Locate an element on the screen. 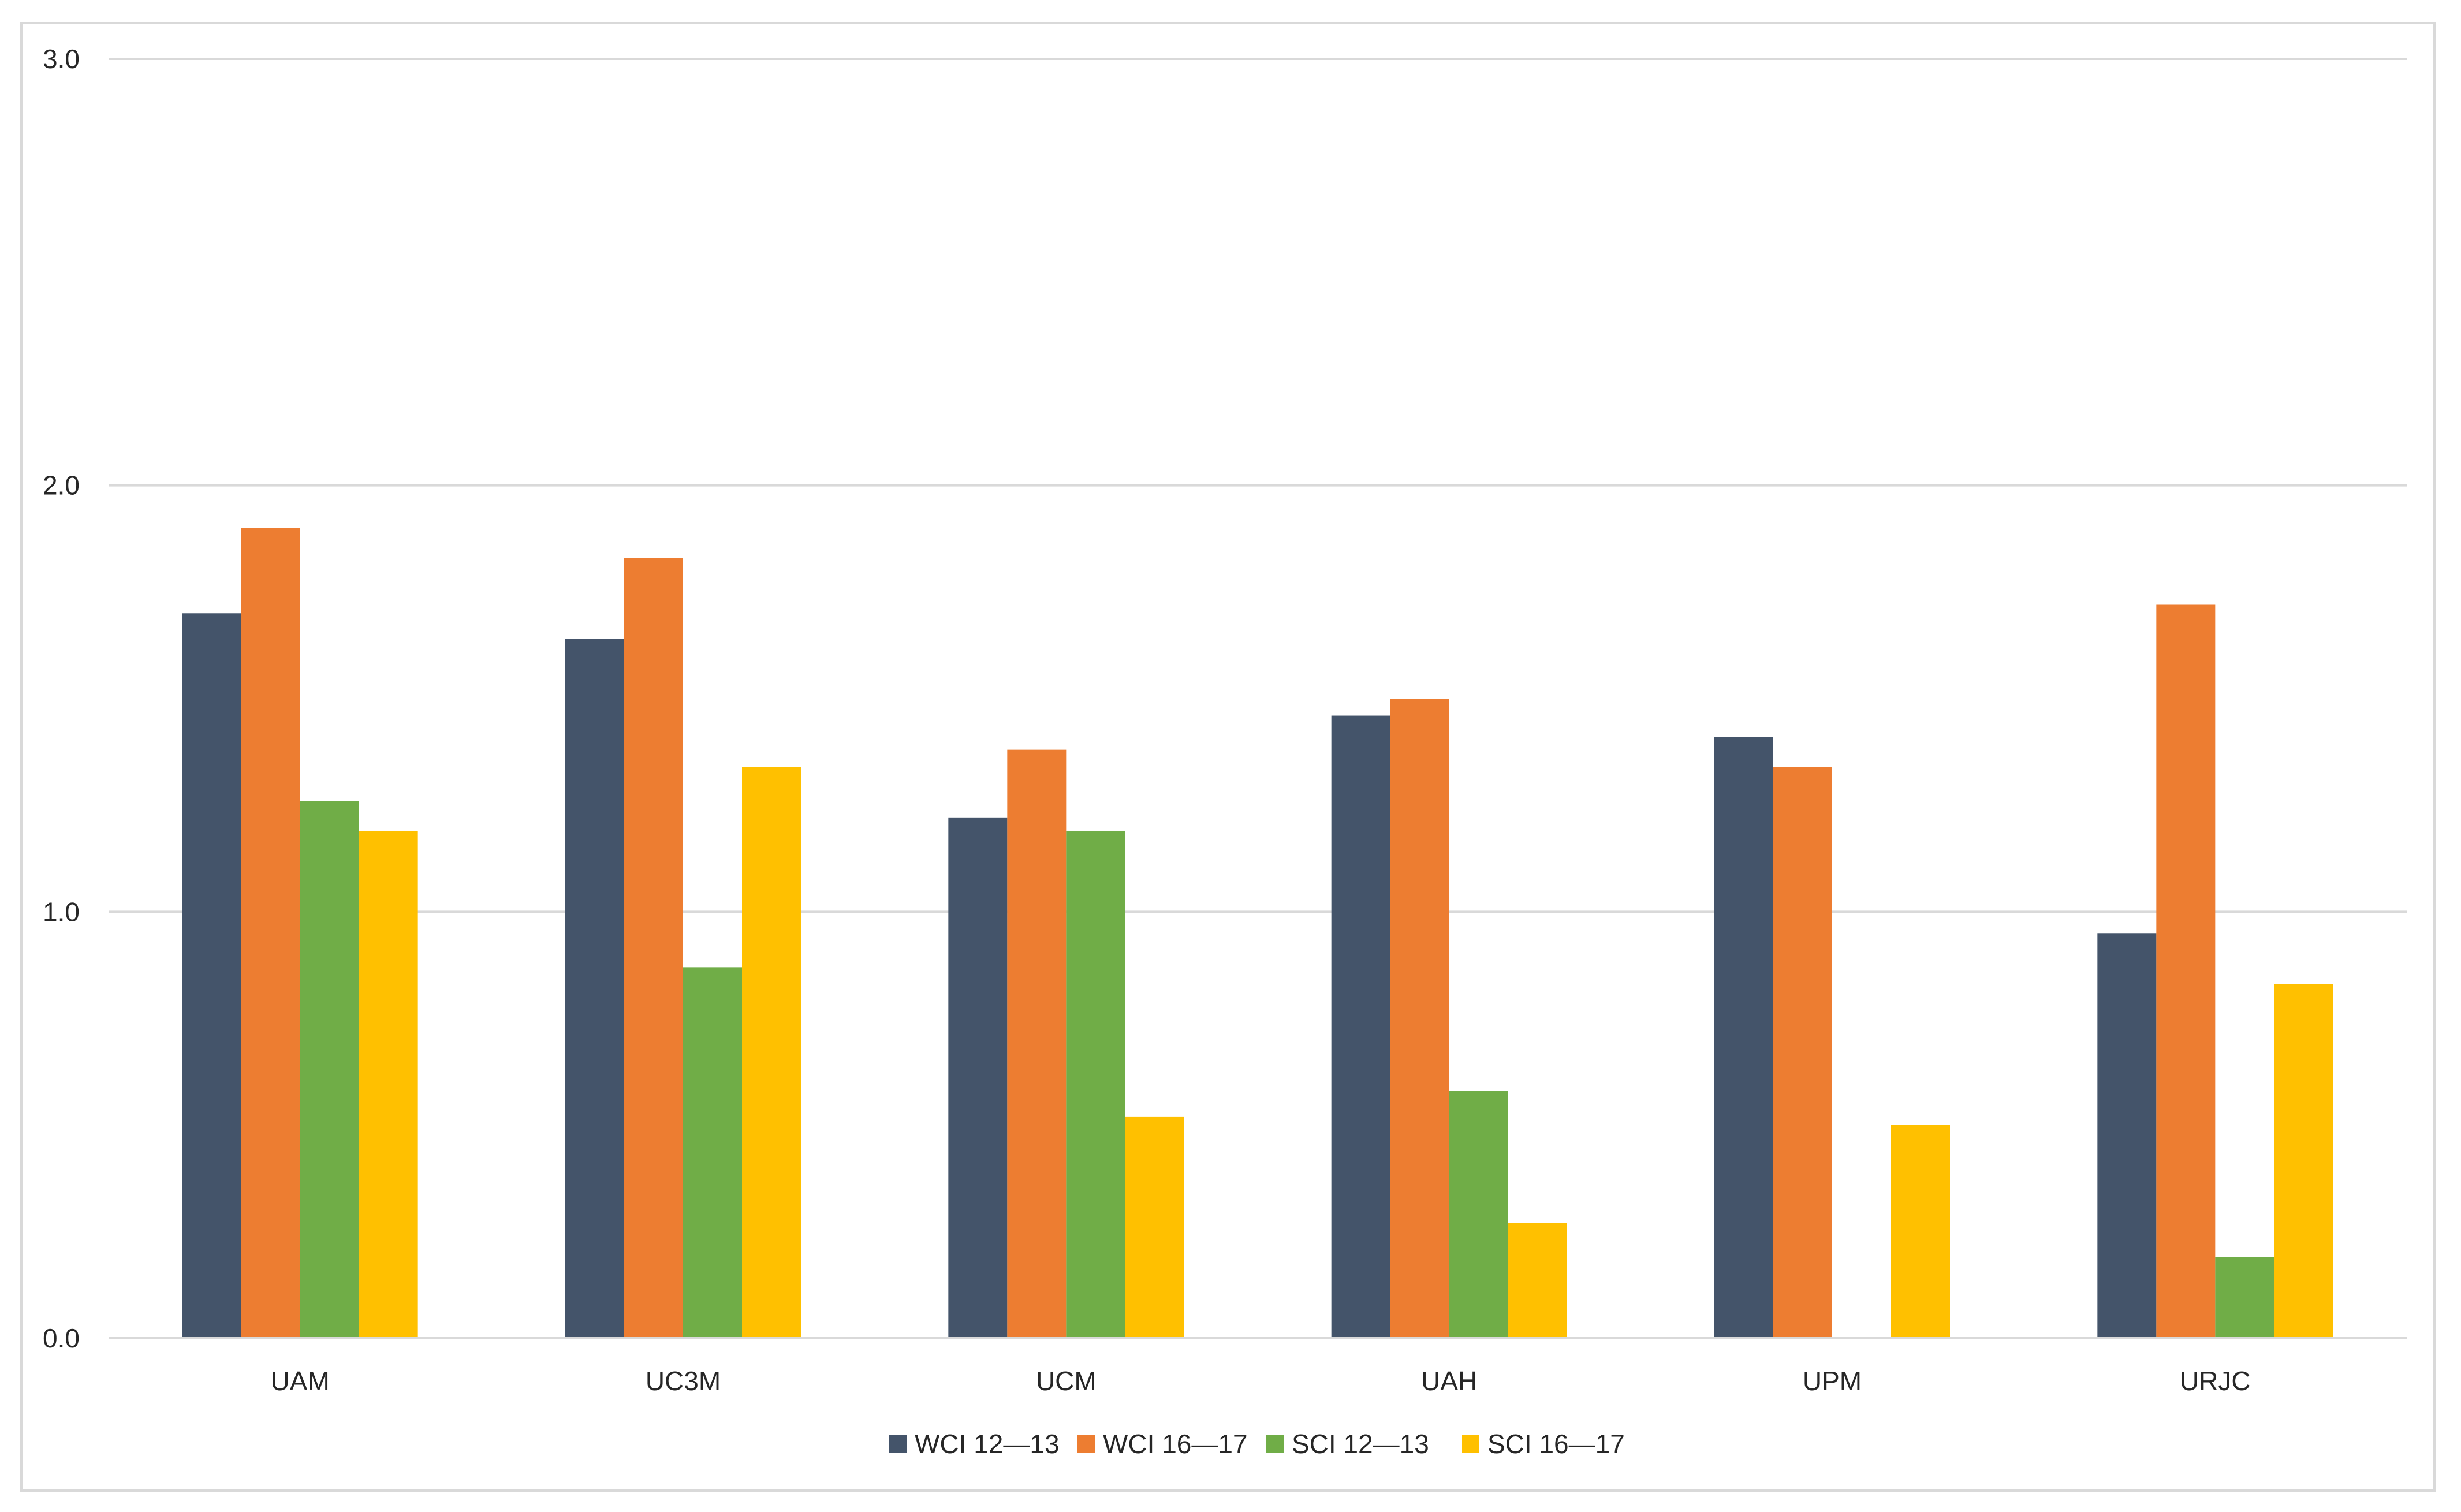 Image resolution: width=2461 pixels, height=1512 pixels. legend: WCI 12—13 WCI 16—17 SCI 12—13 SCI 16—17 is located at coordinates (1257, 1444).